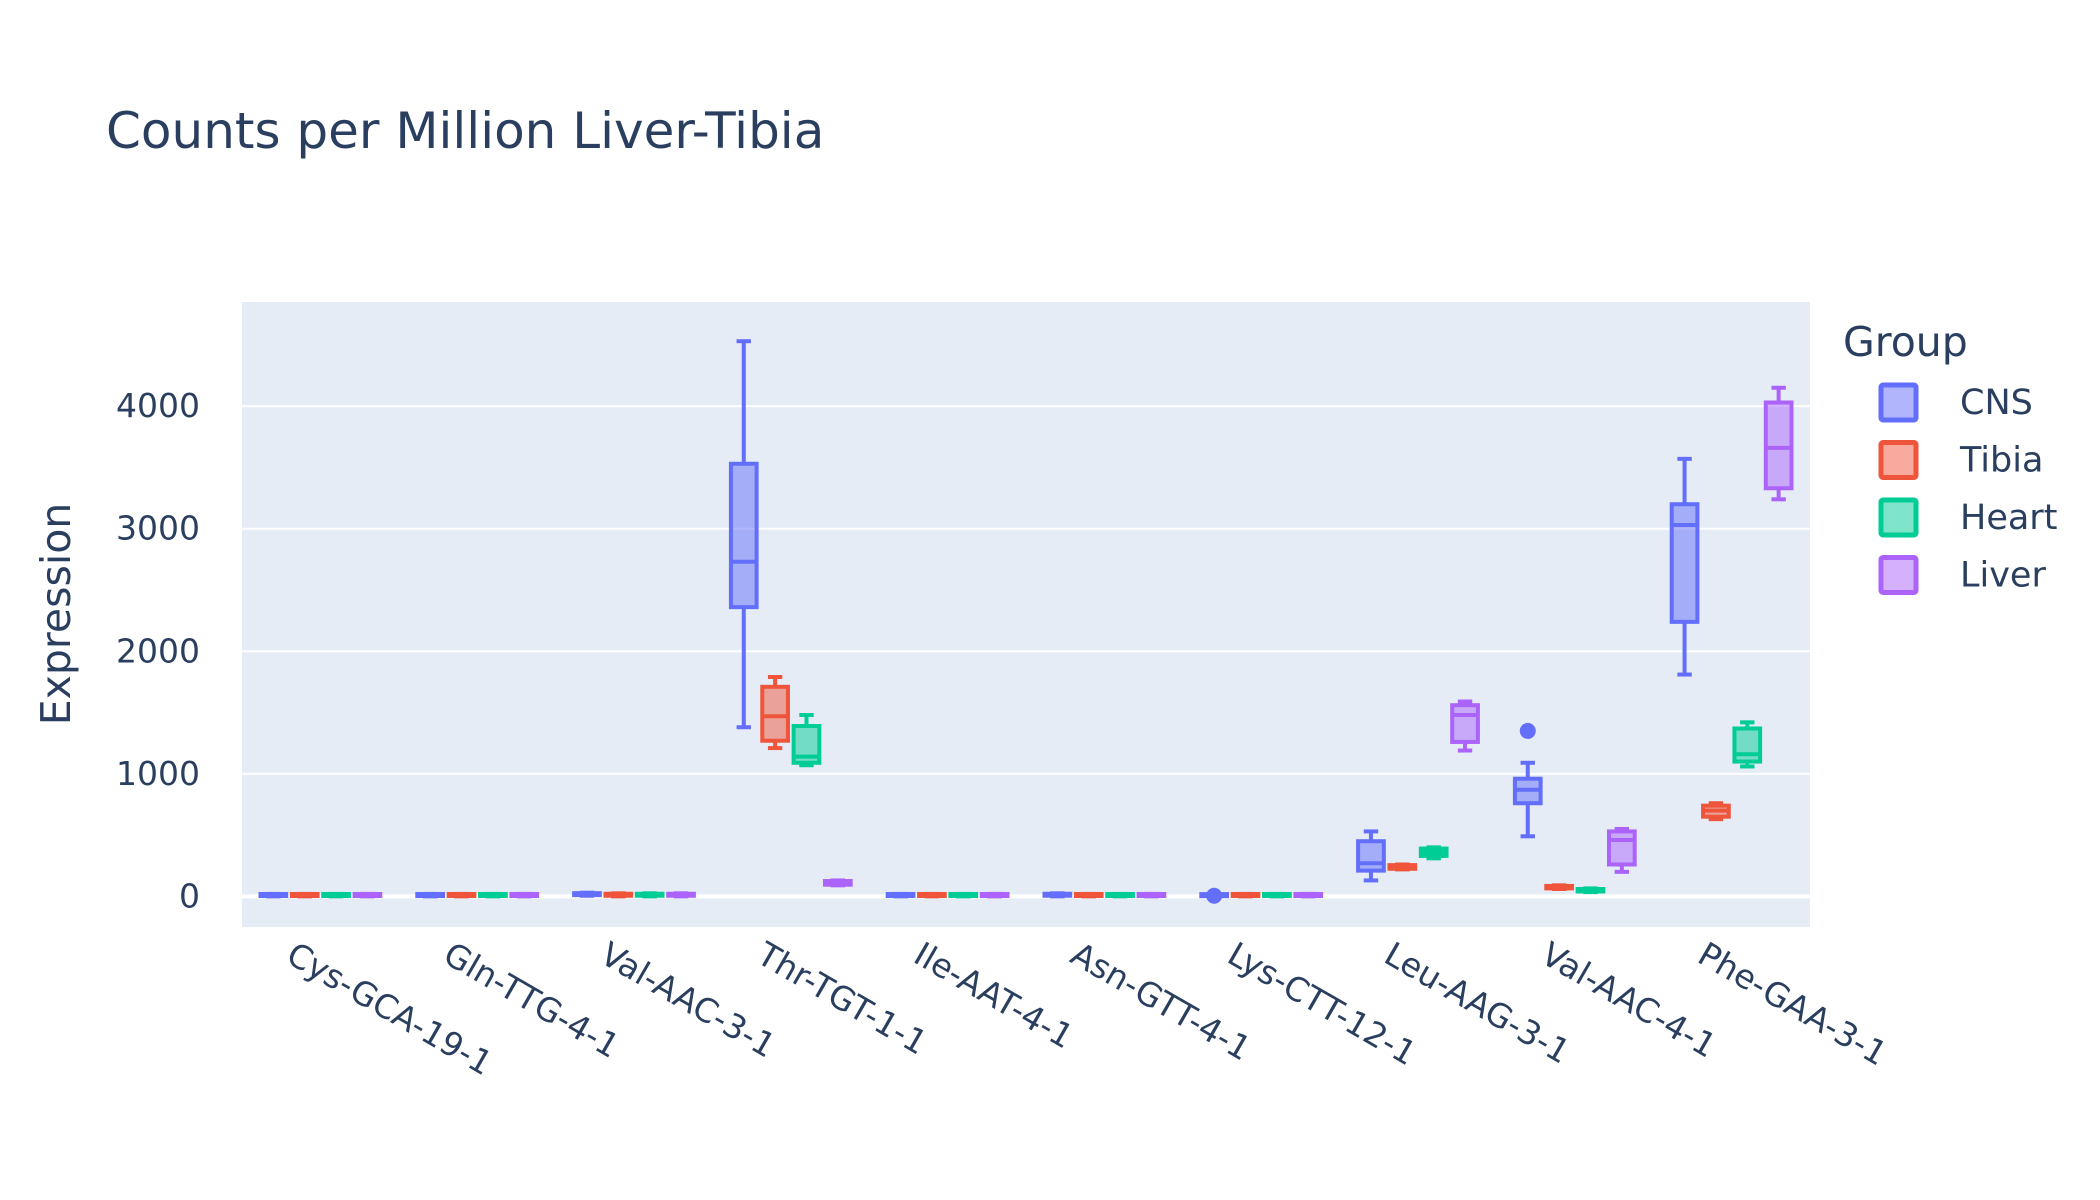  I want to click on y-tick-label: 0, so click(189, 895).